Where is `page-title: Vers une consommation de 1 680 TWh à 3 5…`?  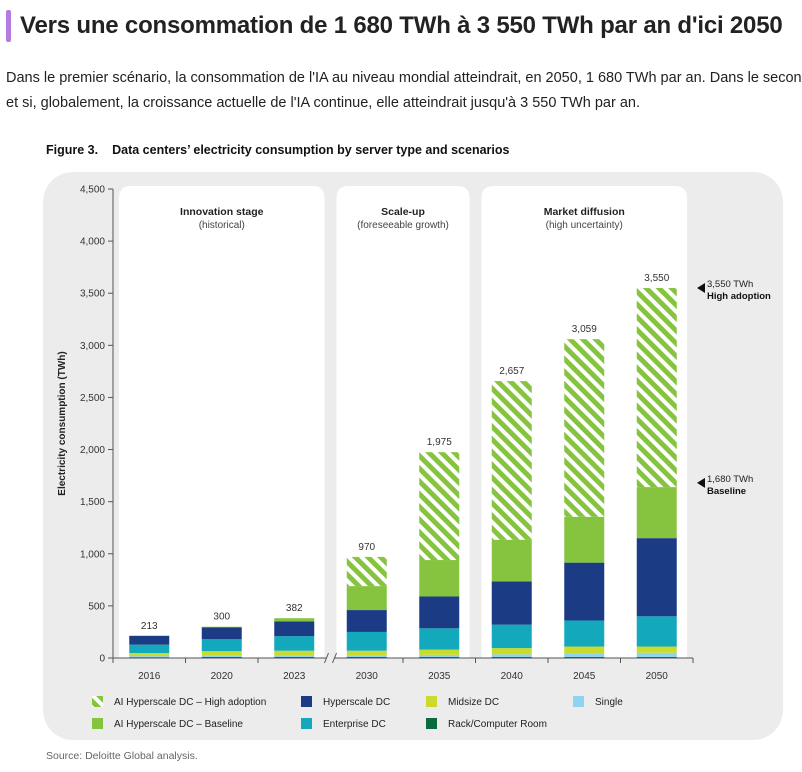
page-title: Vers une consommation de 1 680 TWh à 3 5… is located at coordinates (401, 25).